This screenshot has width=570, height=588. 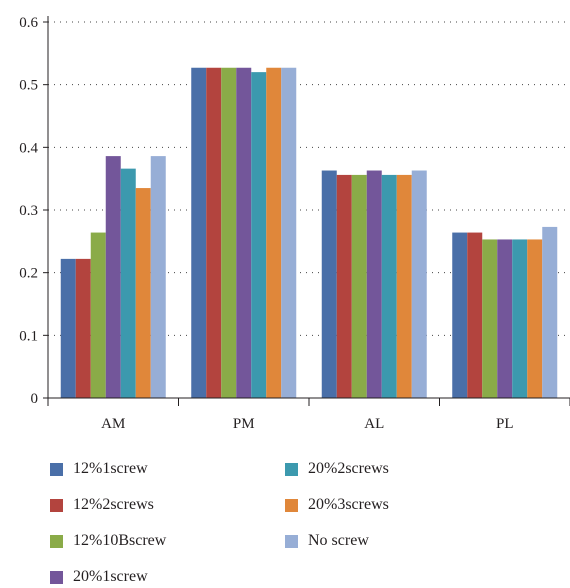 I want to click on legend-item: 20%2screws, so click(x=337, y=469).